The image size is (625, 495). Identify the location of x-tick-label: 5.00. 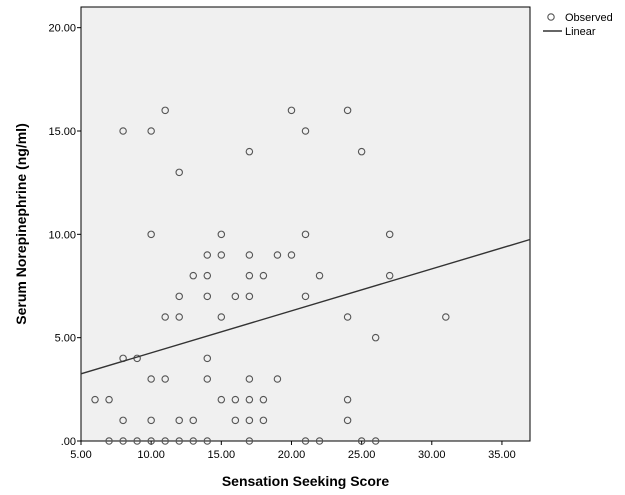
(80, 455).